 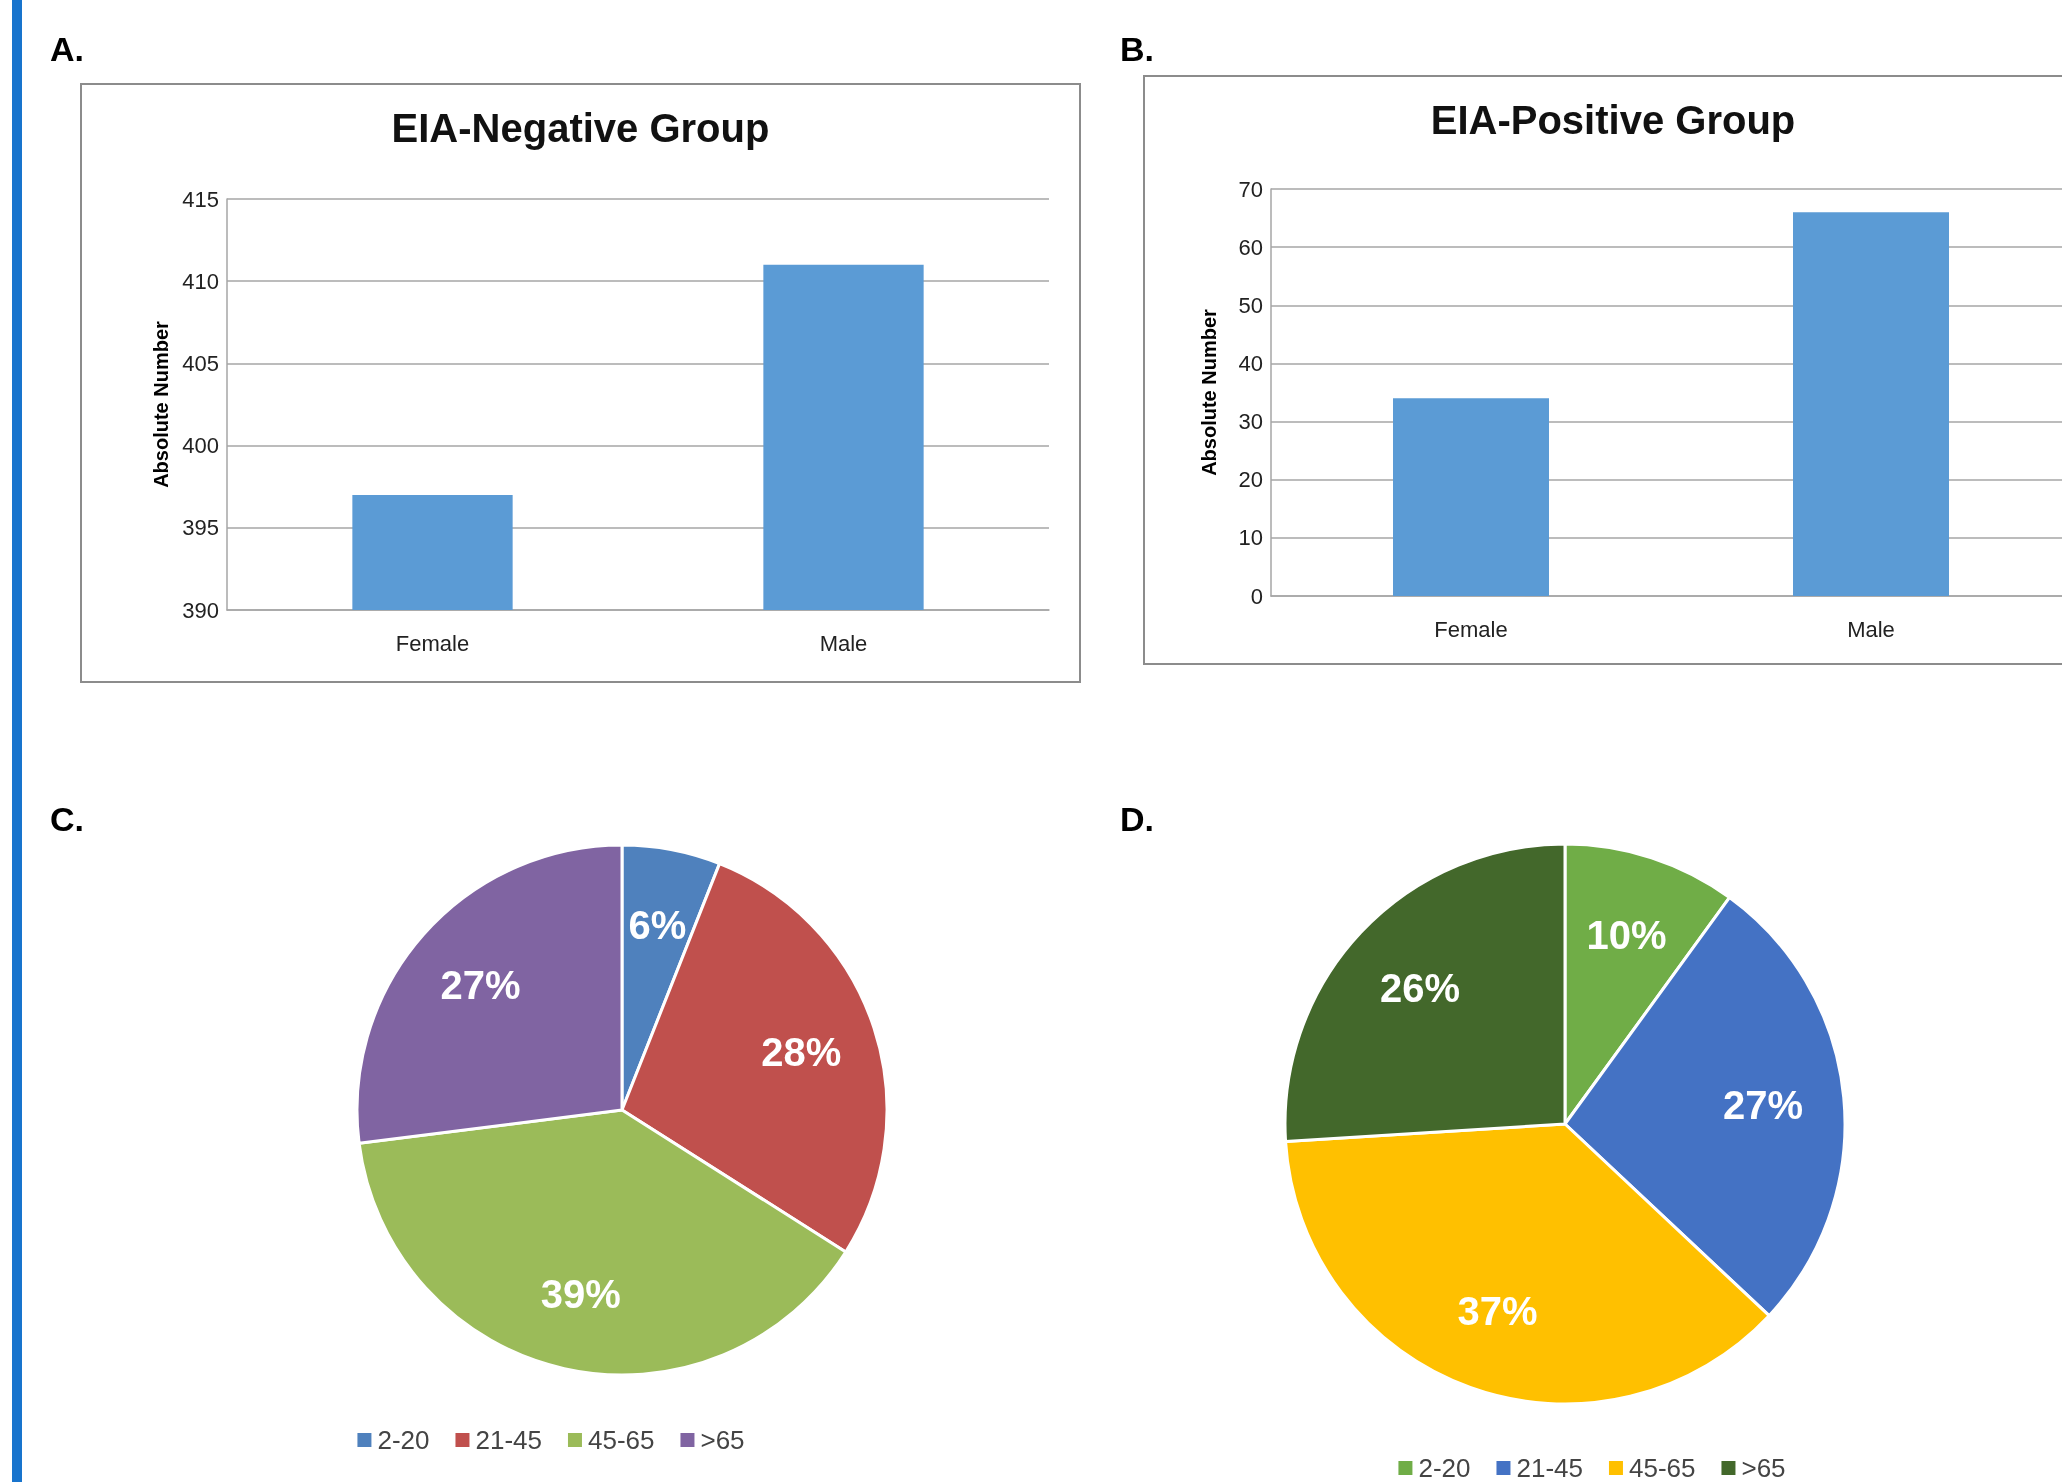 What do you see at coordinates (1137, 819) in the screenshot?
I see `text: D.` at bounding box center [1137, 819].